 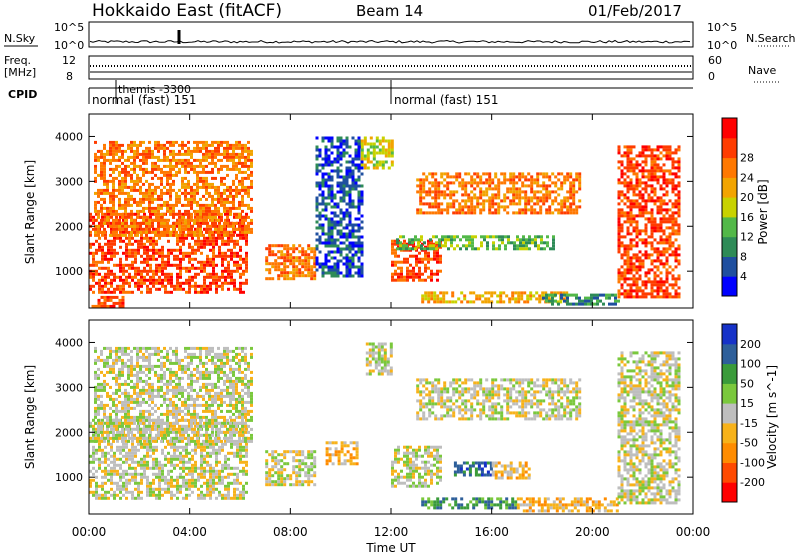 What do you see at coordinates (389, 11) in the screenshot?
I see `beam-title: Beam 14` at bounding box center [389, 11].